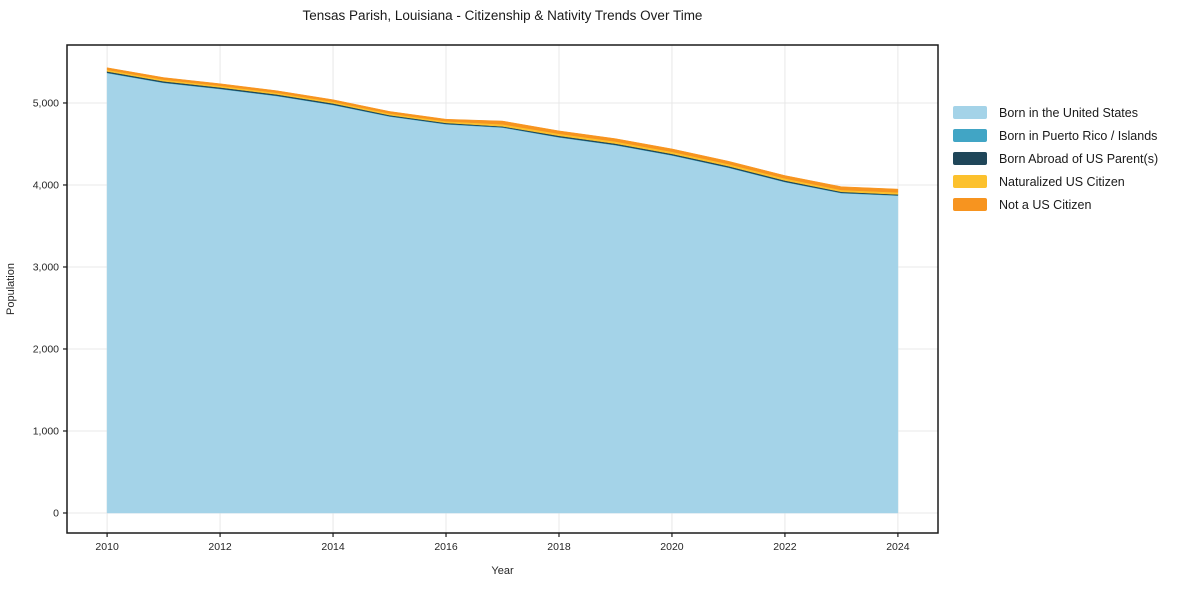  Describe the element at coordinates (785, 547) in the screenshot. I see `x-tick-label: 2022` at that location.